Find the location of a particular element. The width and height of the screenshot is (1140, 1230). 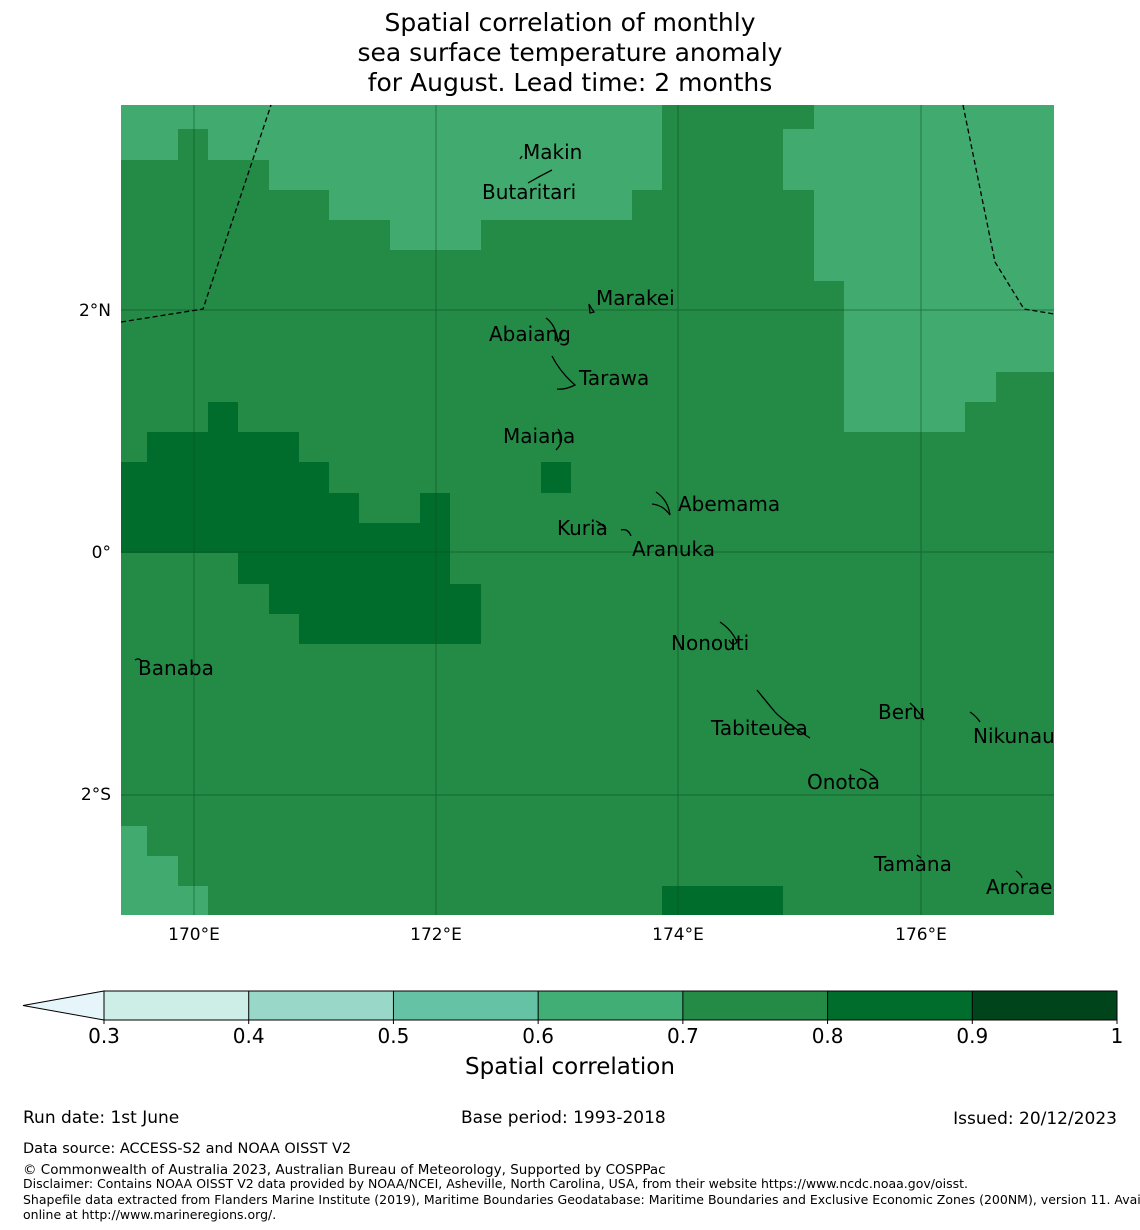

title-line-1: Spatial correlation of monthly is located at coordinates (570, 22).